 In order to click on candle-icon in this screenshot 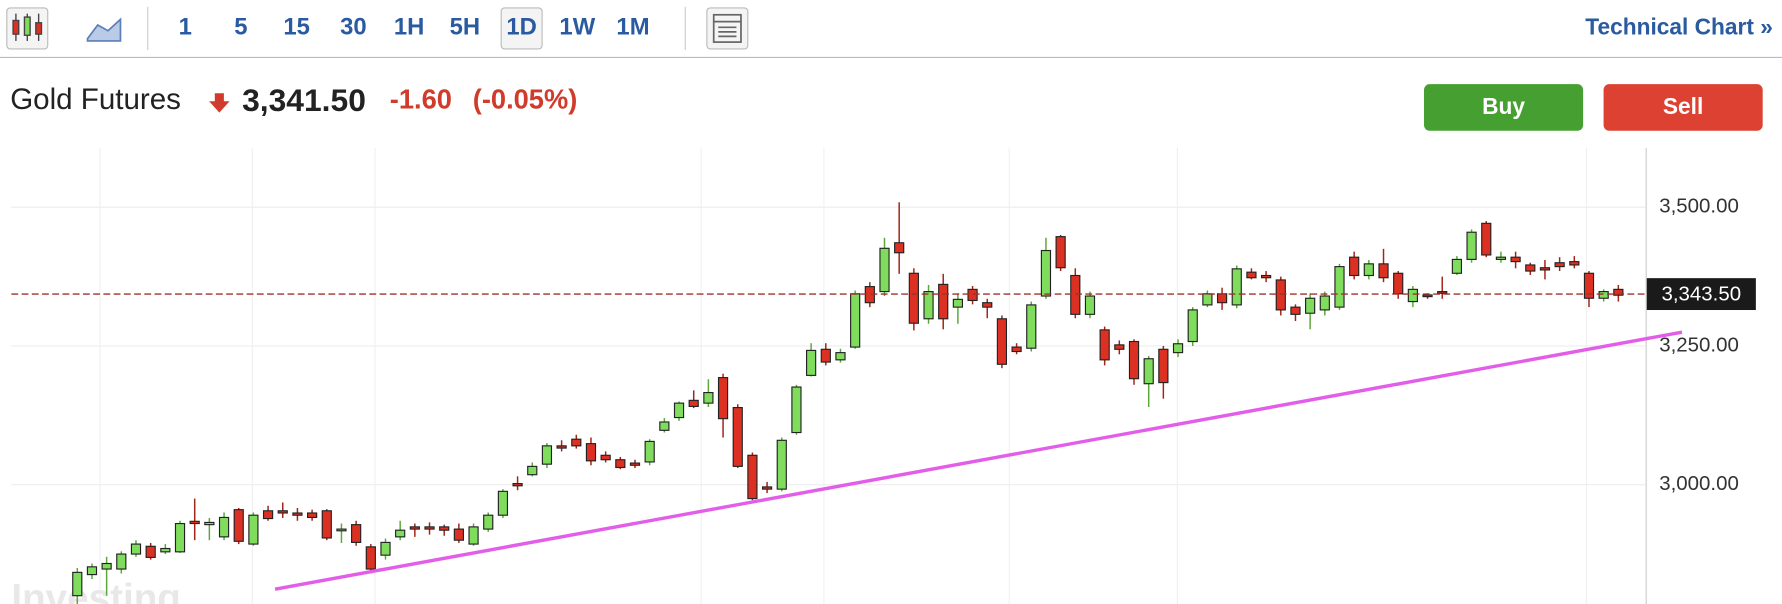, I will do `click(27, 27)`.